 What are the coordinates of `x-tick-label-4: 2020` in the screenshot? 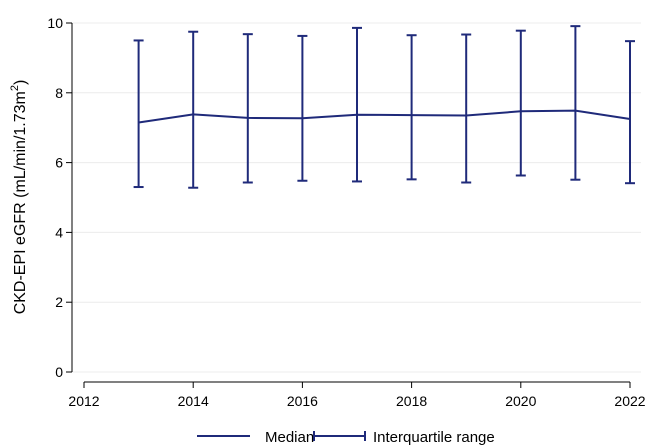 It's located at (520, 401).